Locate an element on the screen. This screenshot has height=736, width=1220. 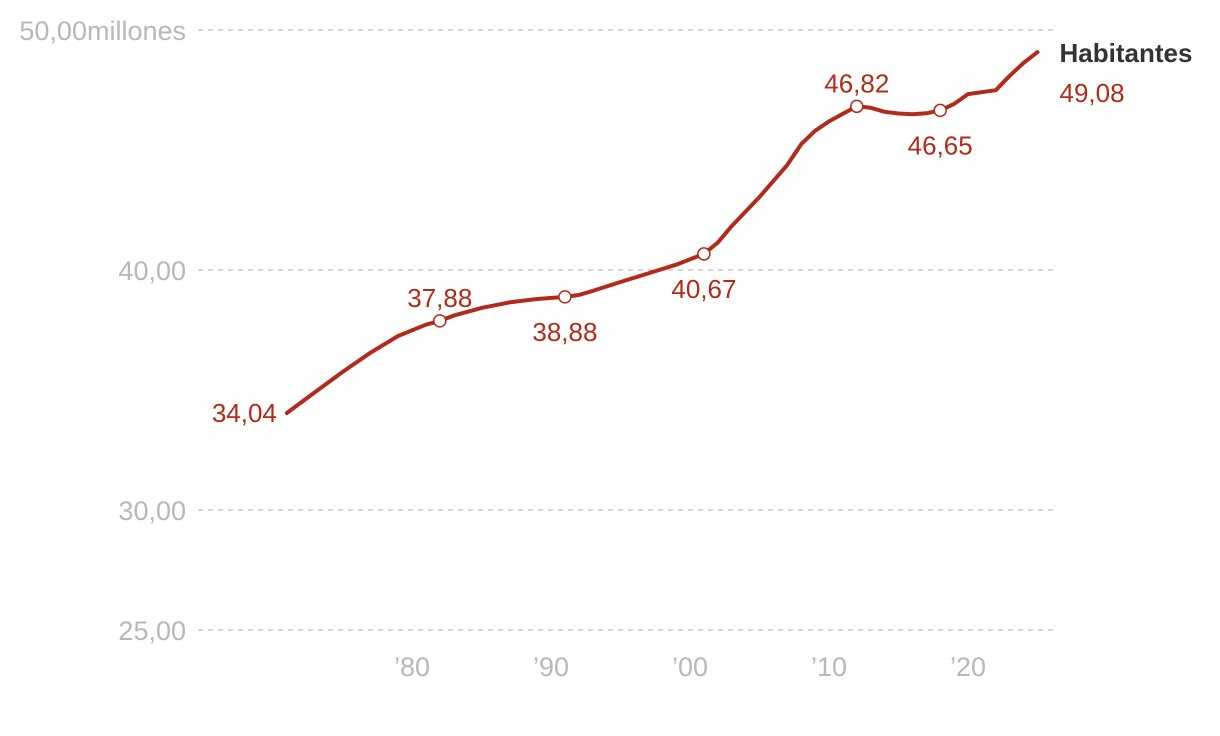
x-tick-label: ’00 is located at coordinates (690, 667).